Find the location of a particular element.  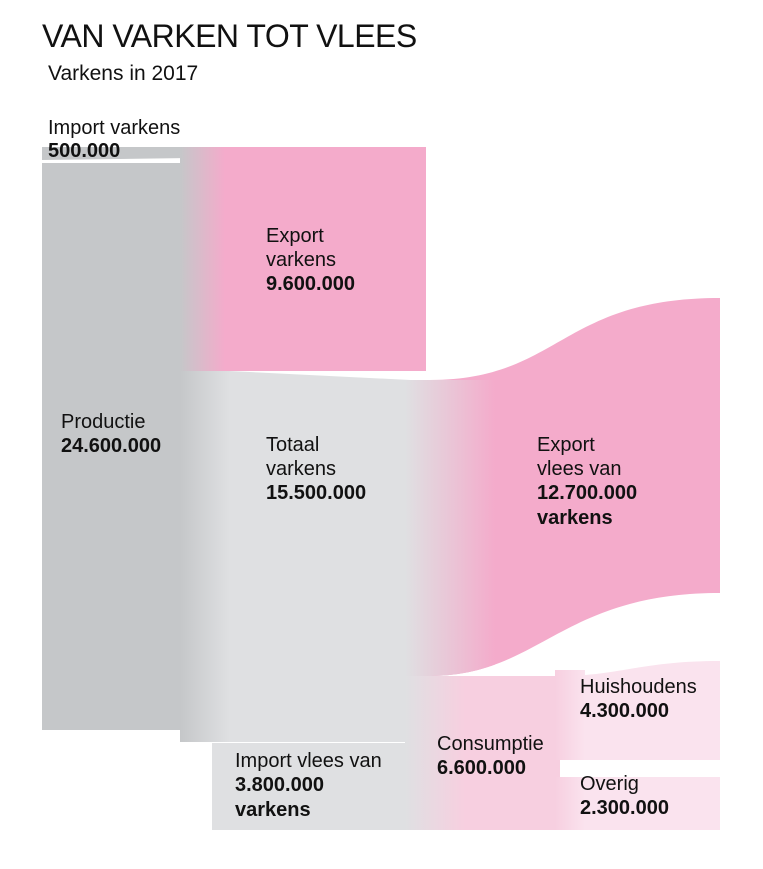

export-vlees-fade is located at coordinates (450, 528).